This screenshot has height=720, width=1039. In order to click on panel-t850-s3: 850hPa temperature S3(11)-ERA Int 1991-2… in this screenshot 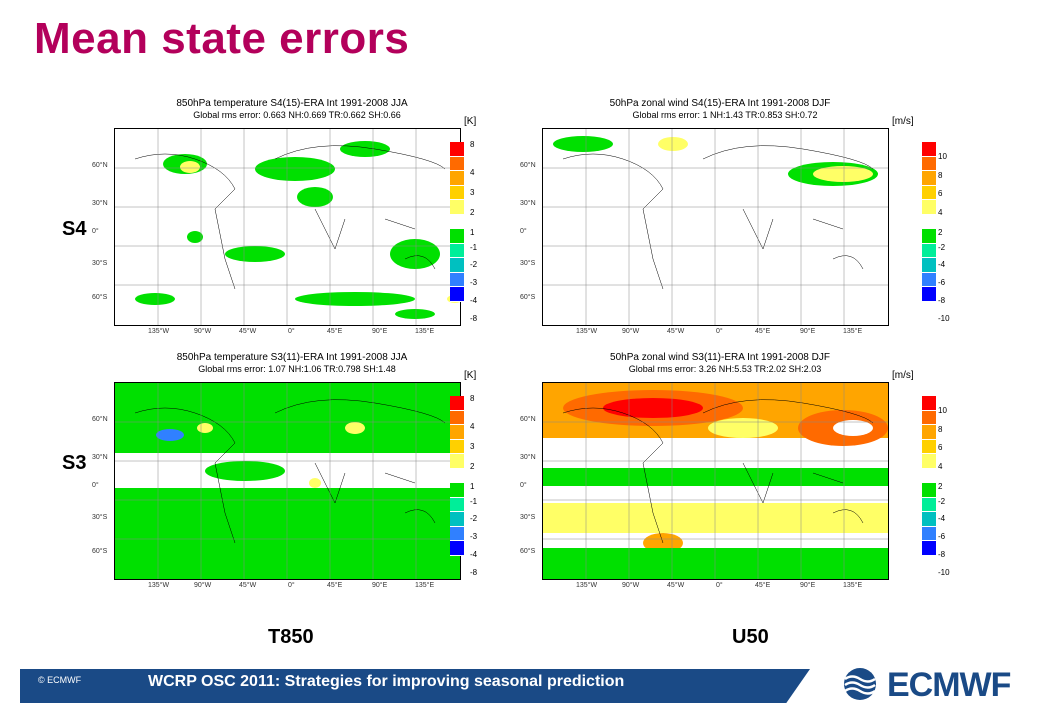, I will do `click(292, 477)`.